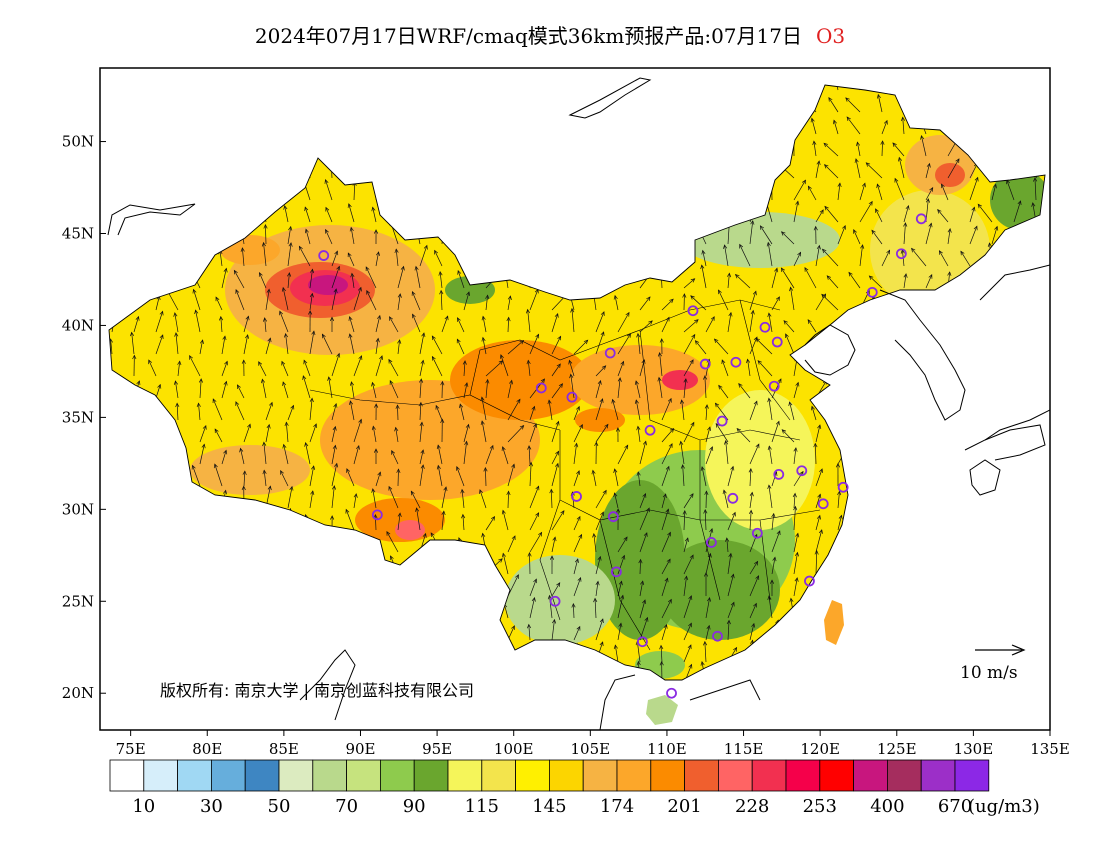 Image resolution: width=1100 pixels, height=850 pixels. What do you see at coordinates (974, 749) in the screenshot?
I see `lon-tick-label: 130E` at bounding box center [974, 749].